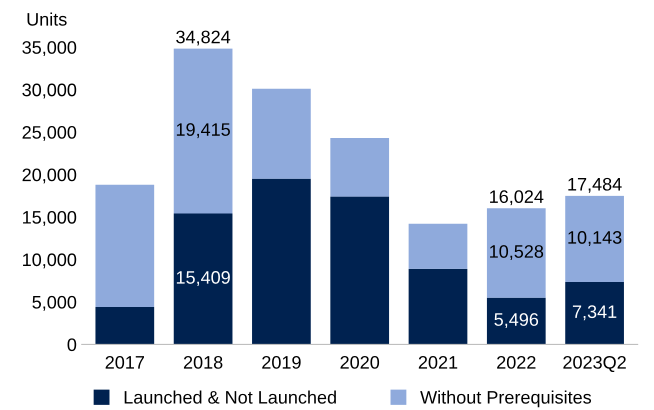  Describe the element at coordinates (438, 362) in the screenshot. I see `x-tick-label: 2021` at that location.